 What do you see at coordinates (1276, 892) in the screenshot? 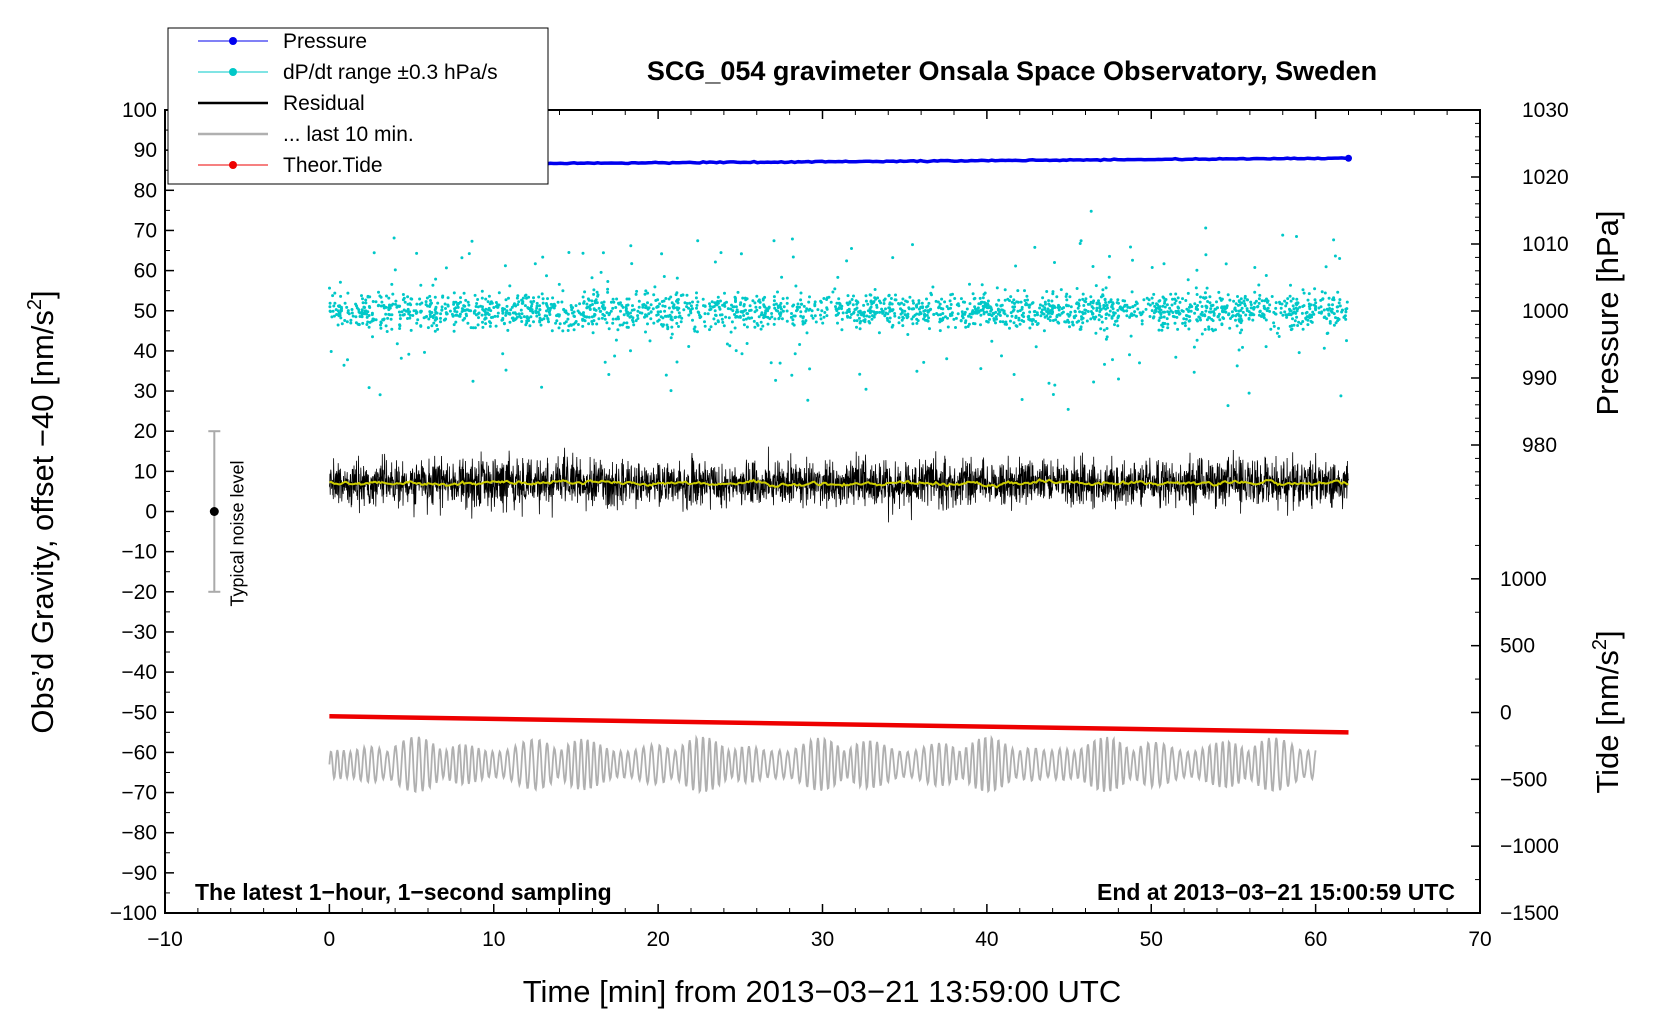
I see `note-end-time: End at 2013−03−21 15:00:59 UTC` at bounding box center [1276, 892].